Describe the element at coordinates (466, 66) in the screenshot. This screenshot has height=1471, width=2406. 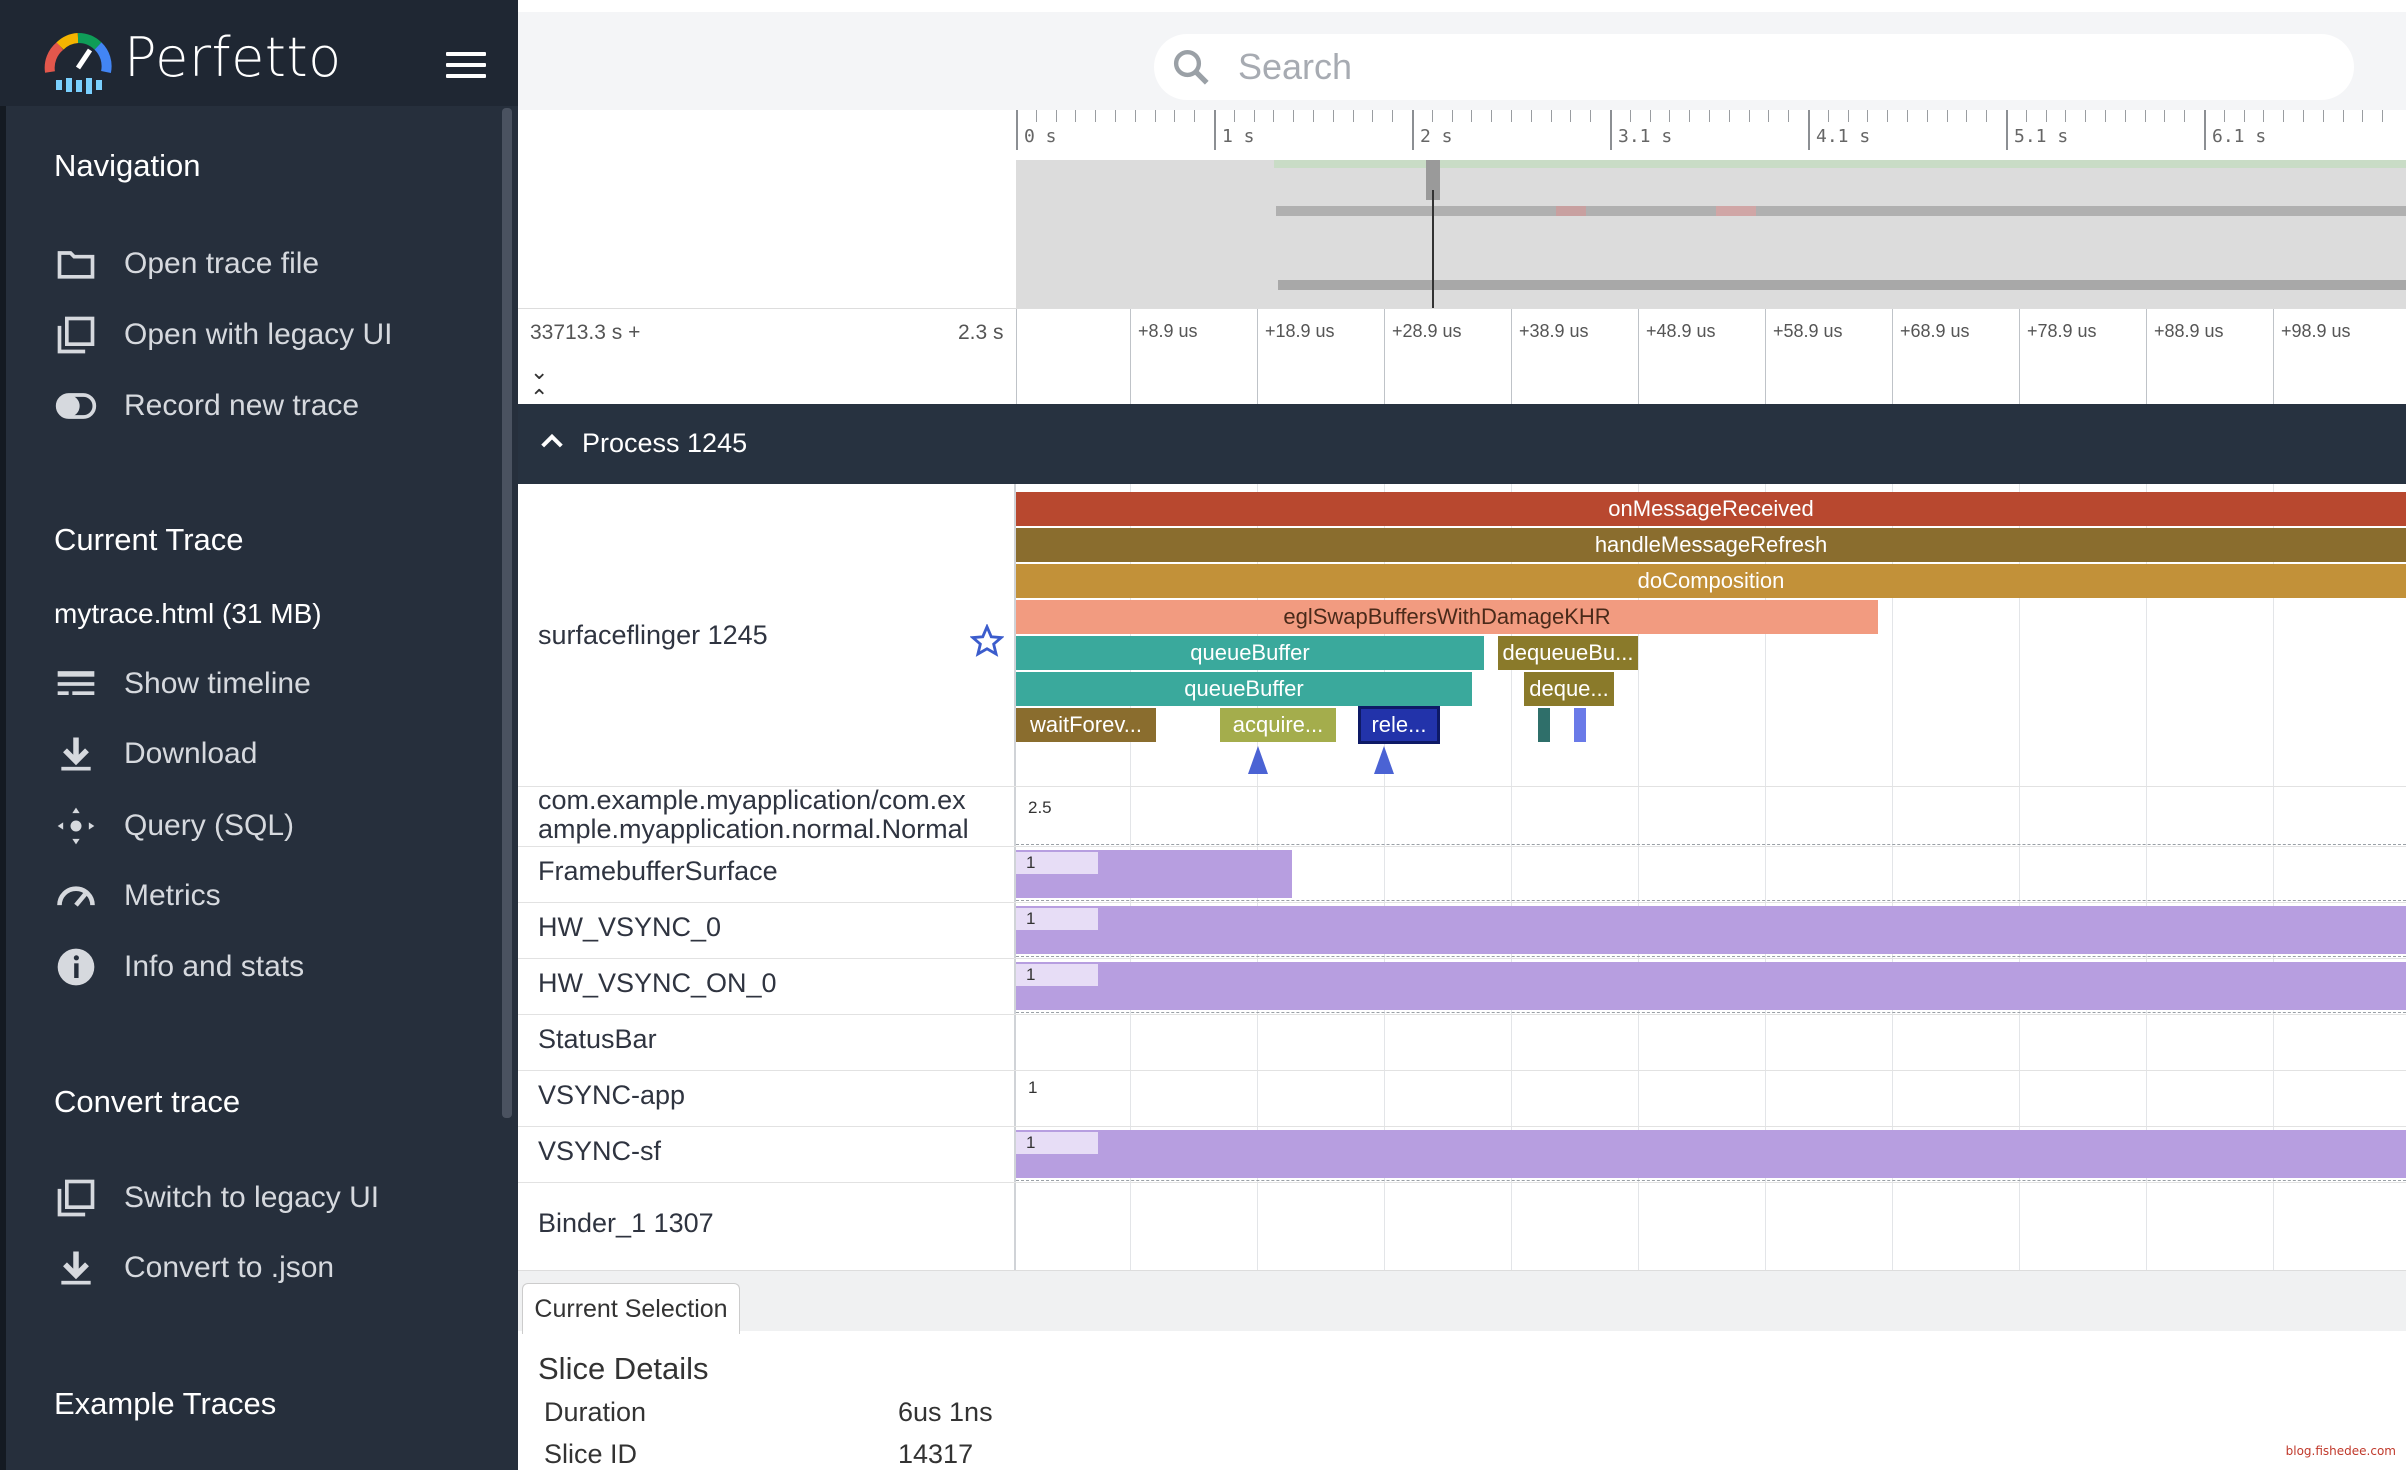
I see `menu-icon` at that location.